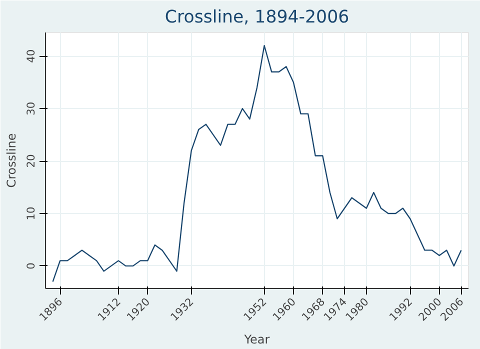 The height and width of the screenshot is (349, 480). Describe the element at coordinates (31, 266) in the screenshot. I see `y-tick-label: 0` at that location.